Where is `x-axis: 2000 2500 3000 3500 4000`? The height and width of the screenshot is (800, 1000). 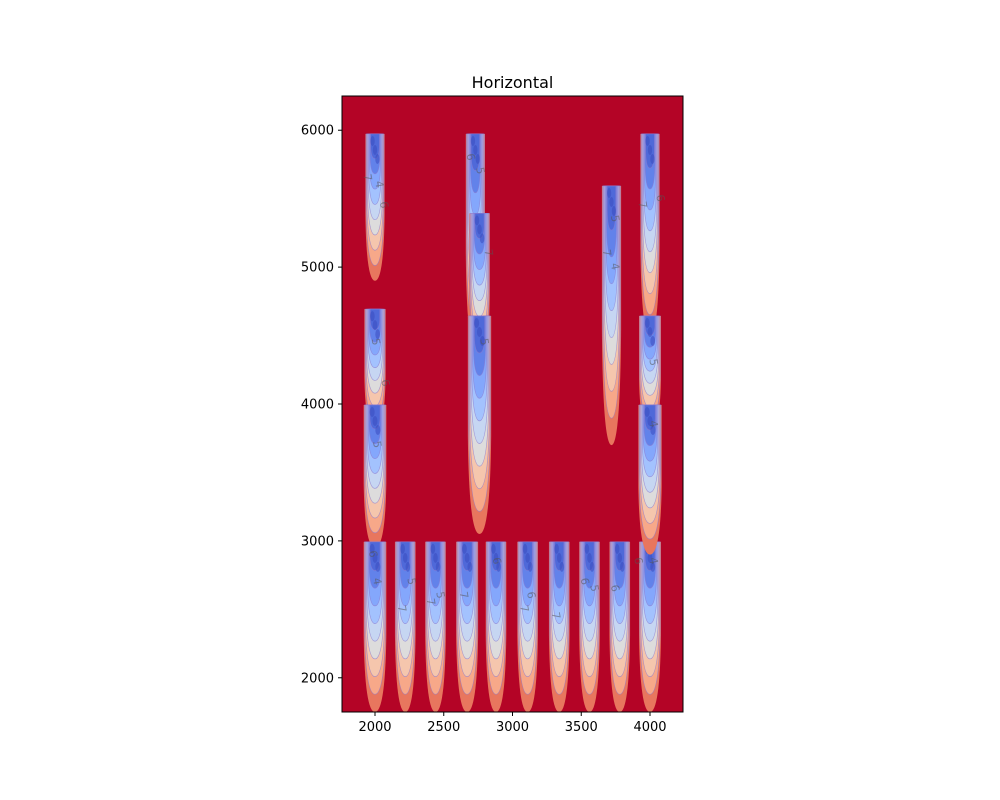 x-axis: 2000 2500 3000 3500 4000 is located at coordinates (512, 723).